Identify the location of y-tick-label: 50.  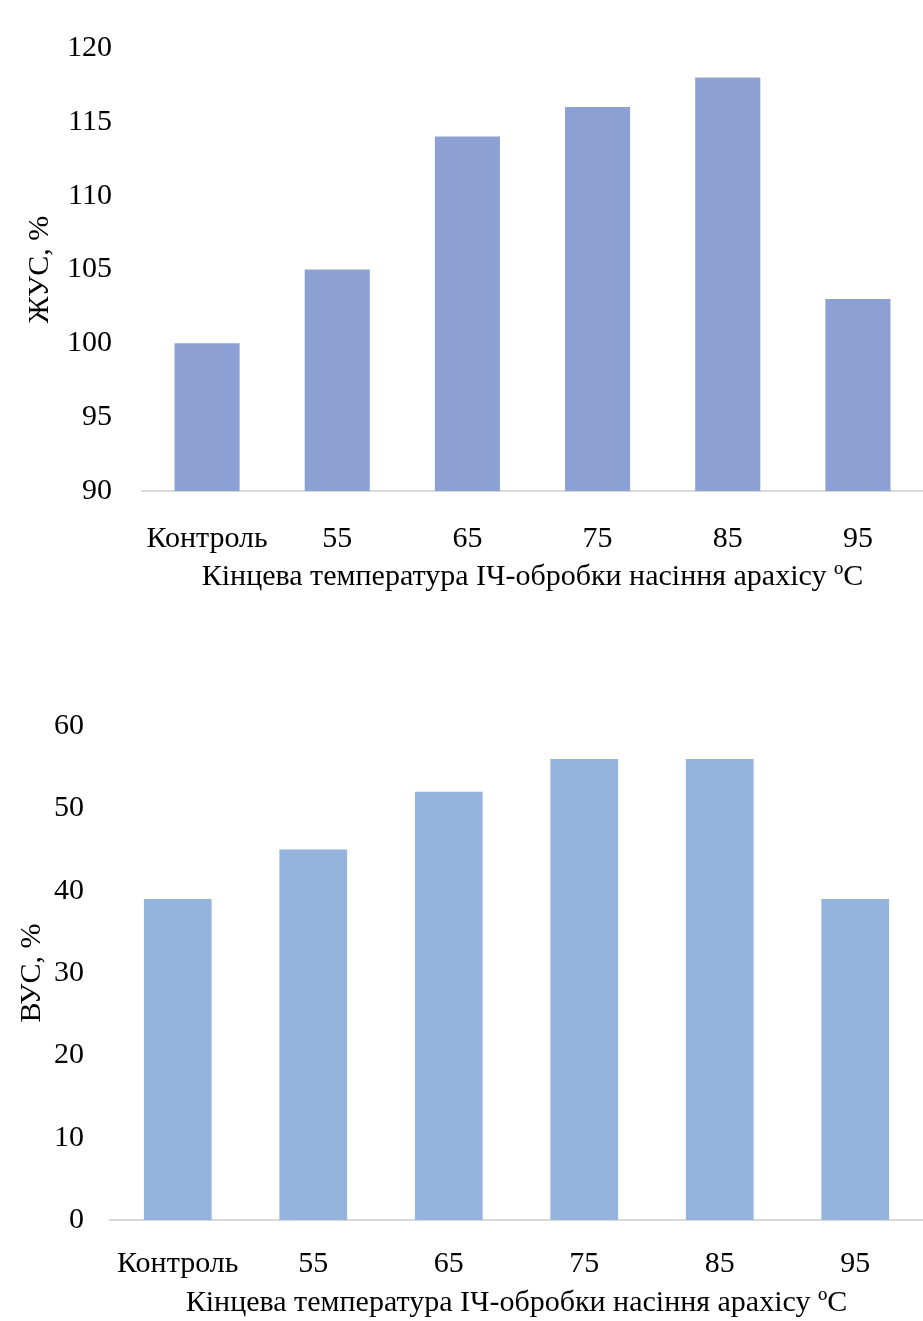
(69, 806).